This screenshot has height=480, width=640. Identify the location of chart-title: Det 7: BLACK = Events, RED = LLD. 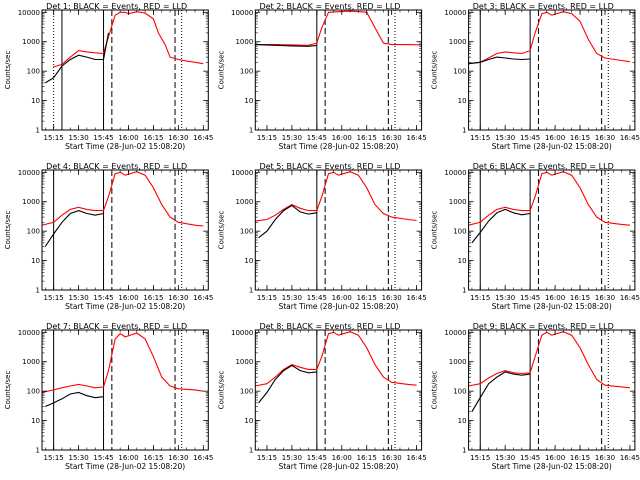
(116, 326).